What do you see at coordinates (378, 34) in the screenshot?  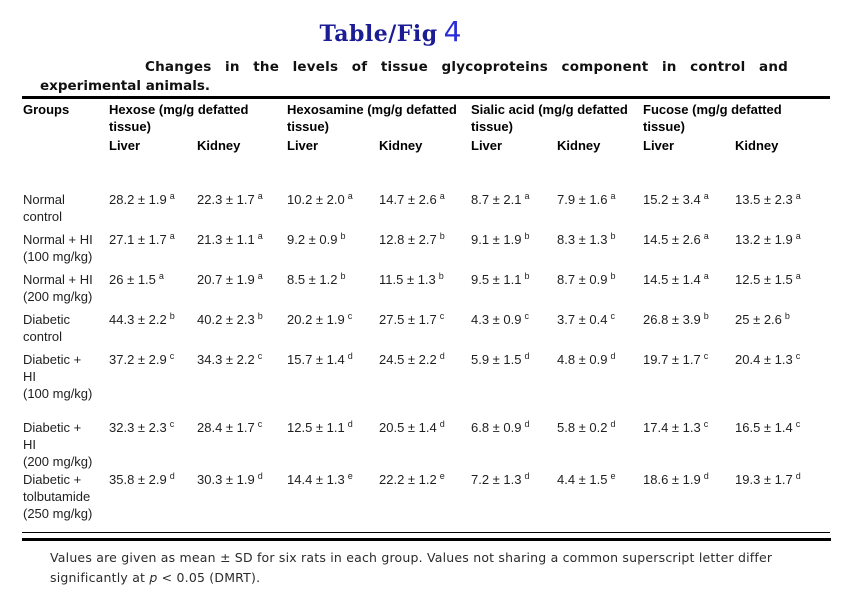 I see `title-prefix-text: Table/Fig` at bounding box center [378, 34].